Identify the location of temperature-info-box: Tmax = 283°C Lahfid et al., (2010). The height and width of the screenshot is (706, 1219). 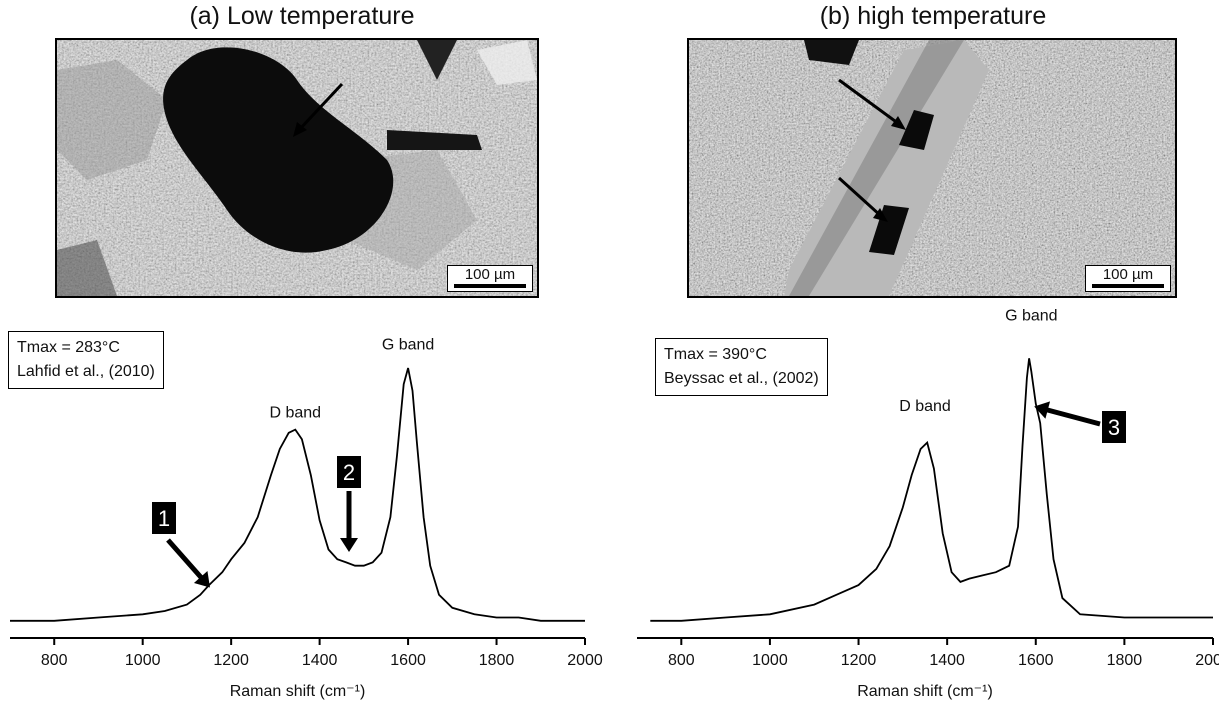
(86, 360).